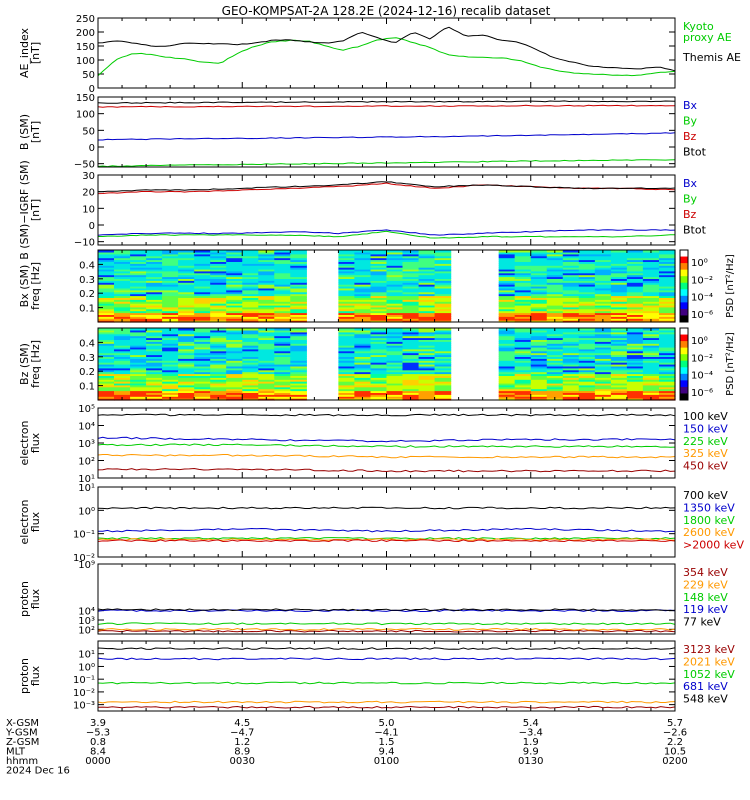 Image resolution: width=750 pixels, height=800 pixels. I want to click on y-axis-label-line: flux, so click(35, 521).